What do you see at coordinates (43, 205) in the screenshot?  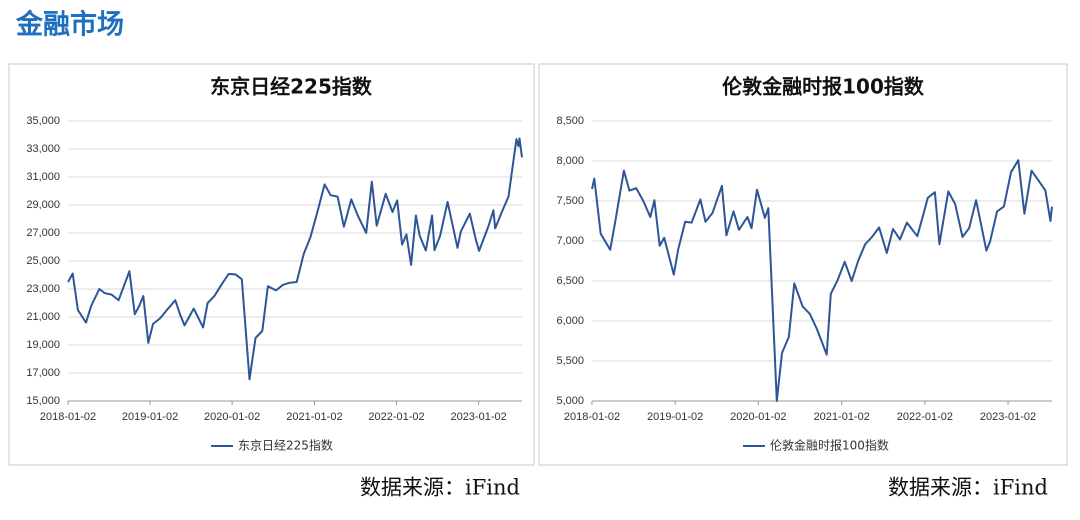 I see `y-tick-label: 29,000` at bounding box center [43, 205].